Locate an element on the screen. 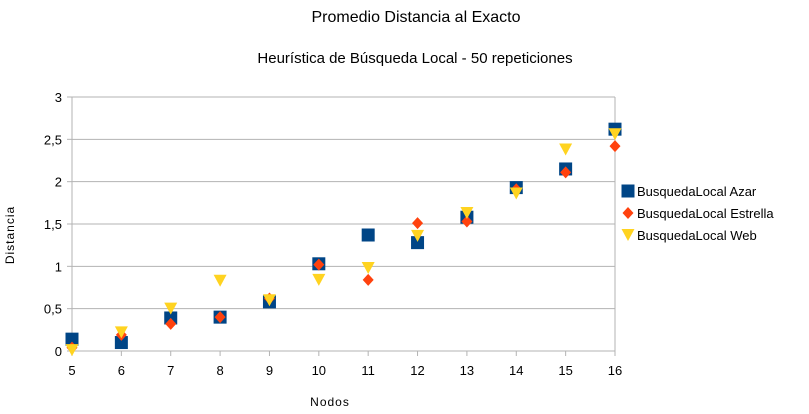 The width and height of the screenshot is (809, 414). x-tick-label: 13 is located at coordinates (467, 370).